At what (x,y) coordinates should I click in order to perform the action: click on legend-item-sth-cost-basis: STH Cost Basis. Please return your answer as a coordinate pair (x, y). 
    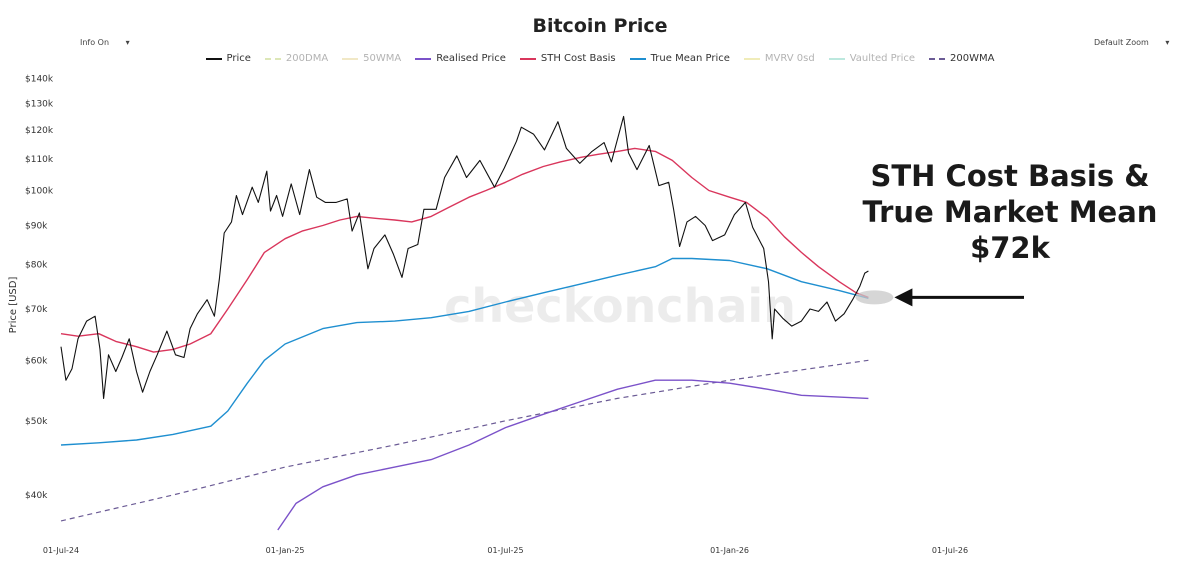
    Looking at the image, I should click on (567, 58).